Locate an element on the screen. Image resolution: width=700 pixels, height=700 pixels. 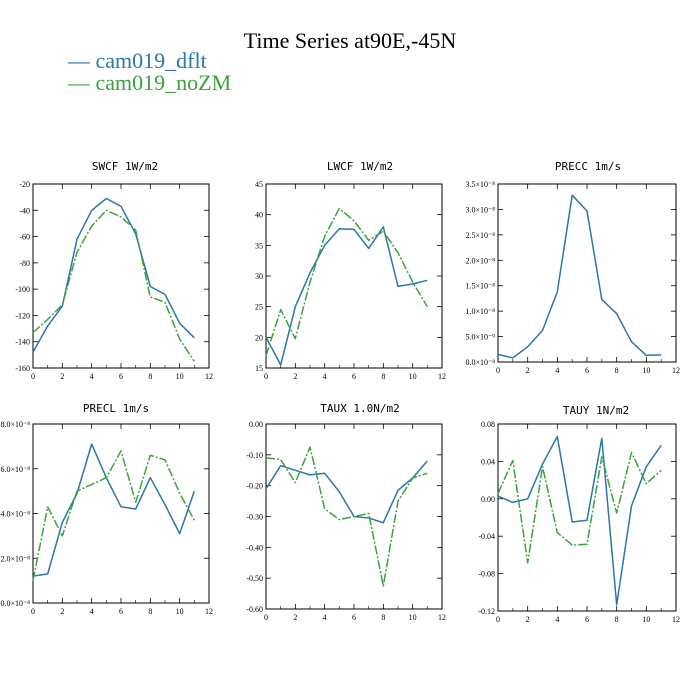
chart-title: PRECC 1m/s is located at coordinates (588, 166).